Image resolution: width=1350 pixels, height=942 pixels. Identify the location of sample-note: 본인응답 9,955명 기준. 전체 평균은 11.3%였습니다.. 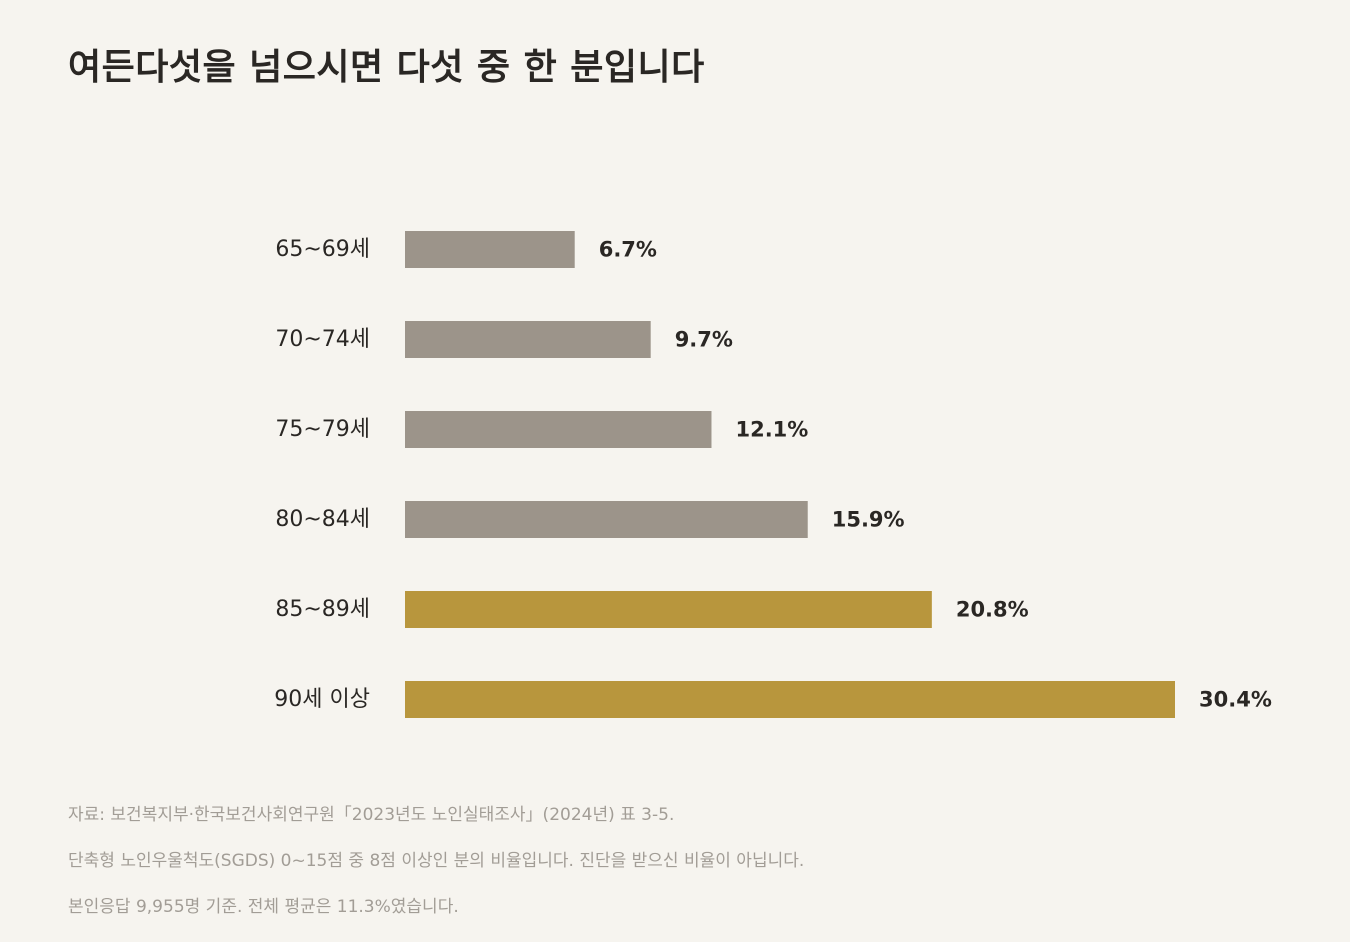
(263, 907).